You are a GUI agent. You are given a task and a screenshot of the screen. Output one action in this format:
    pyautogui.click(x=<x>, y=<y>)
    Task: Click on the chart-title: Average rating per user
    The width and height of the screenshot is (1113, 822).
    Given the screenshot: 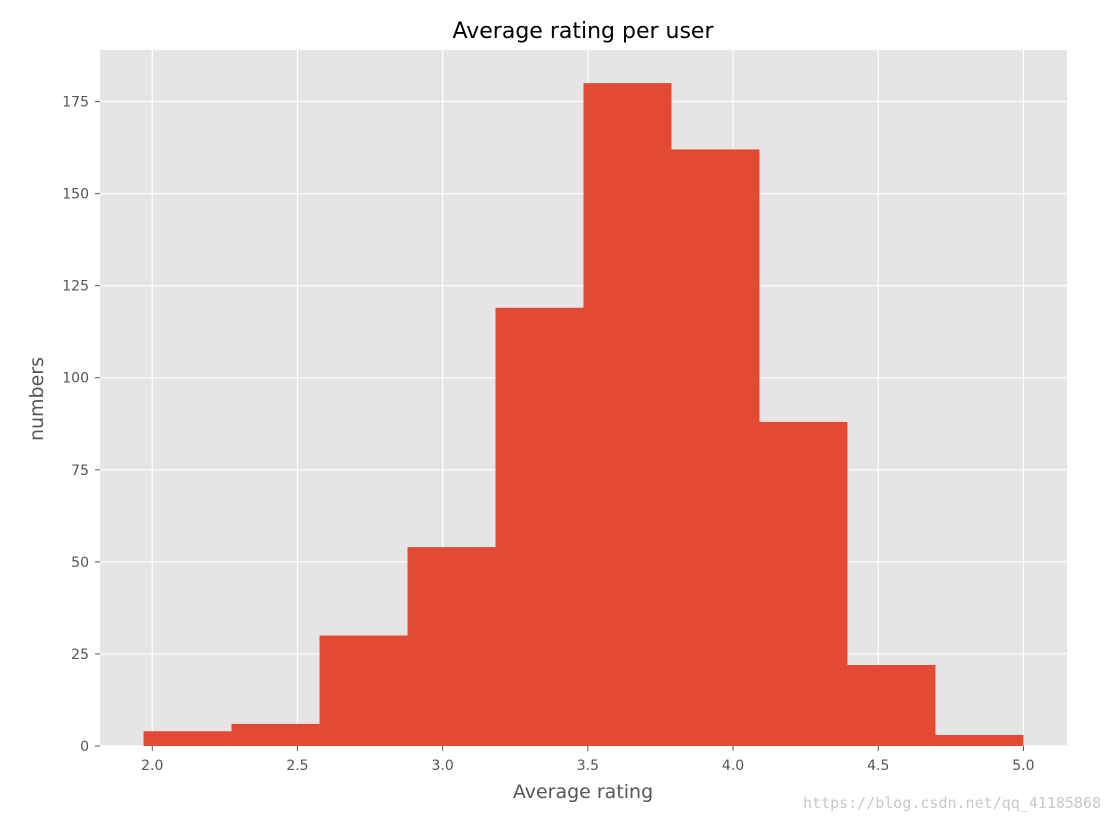 What is the action you would take?
    pyautogui.click(x=583, y=31)
    